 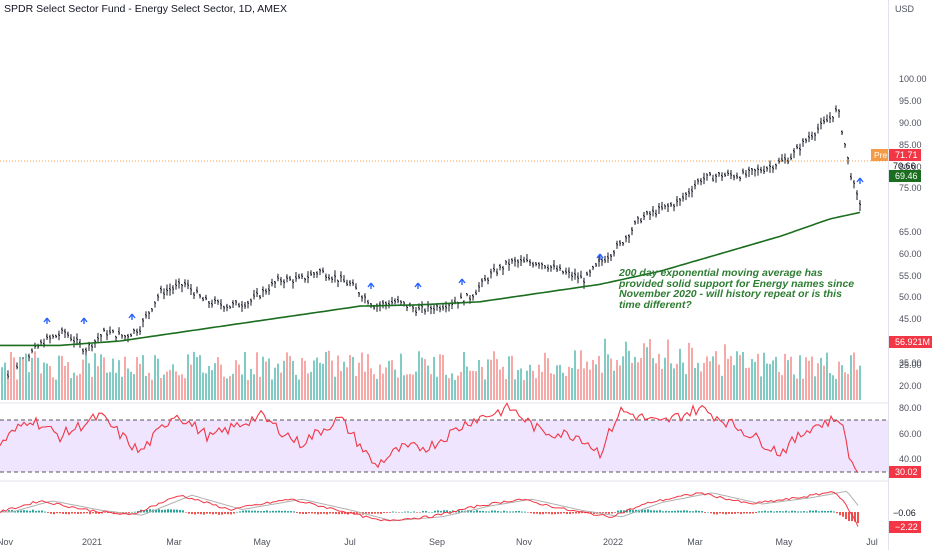 I want to click on price-tick-label: 95.00, so click(x=910, y=101).